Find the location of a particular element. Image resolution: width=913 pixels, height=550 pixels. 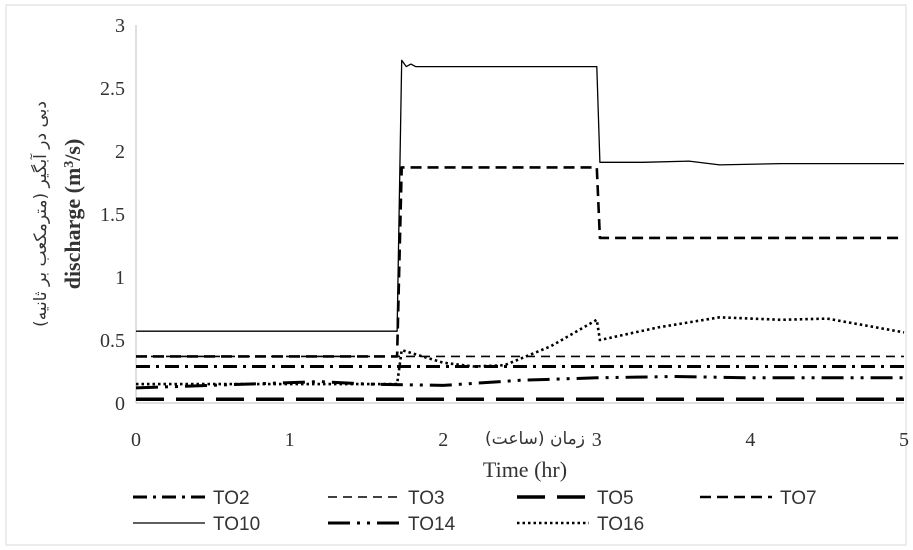

legend-to16-label: TO16 is located at coordinates (620, 524).